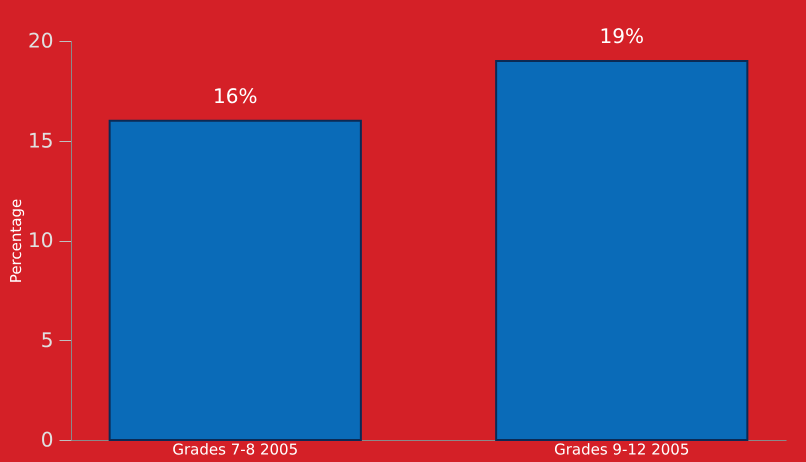 This screenshot has width=806, height=462. Describe the element at coordinates (622, 449) in the screenshot. I see `x-tick-label: Grades 9-12 2005` at that location.